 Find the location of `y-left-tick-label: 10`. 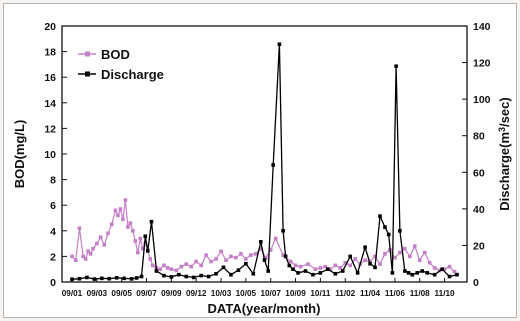

y-left-tick-label: 10 is located at coordinates (50, 155).